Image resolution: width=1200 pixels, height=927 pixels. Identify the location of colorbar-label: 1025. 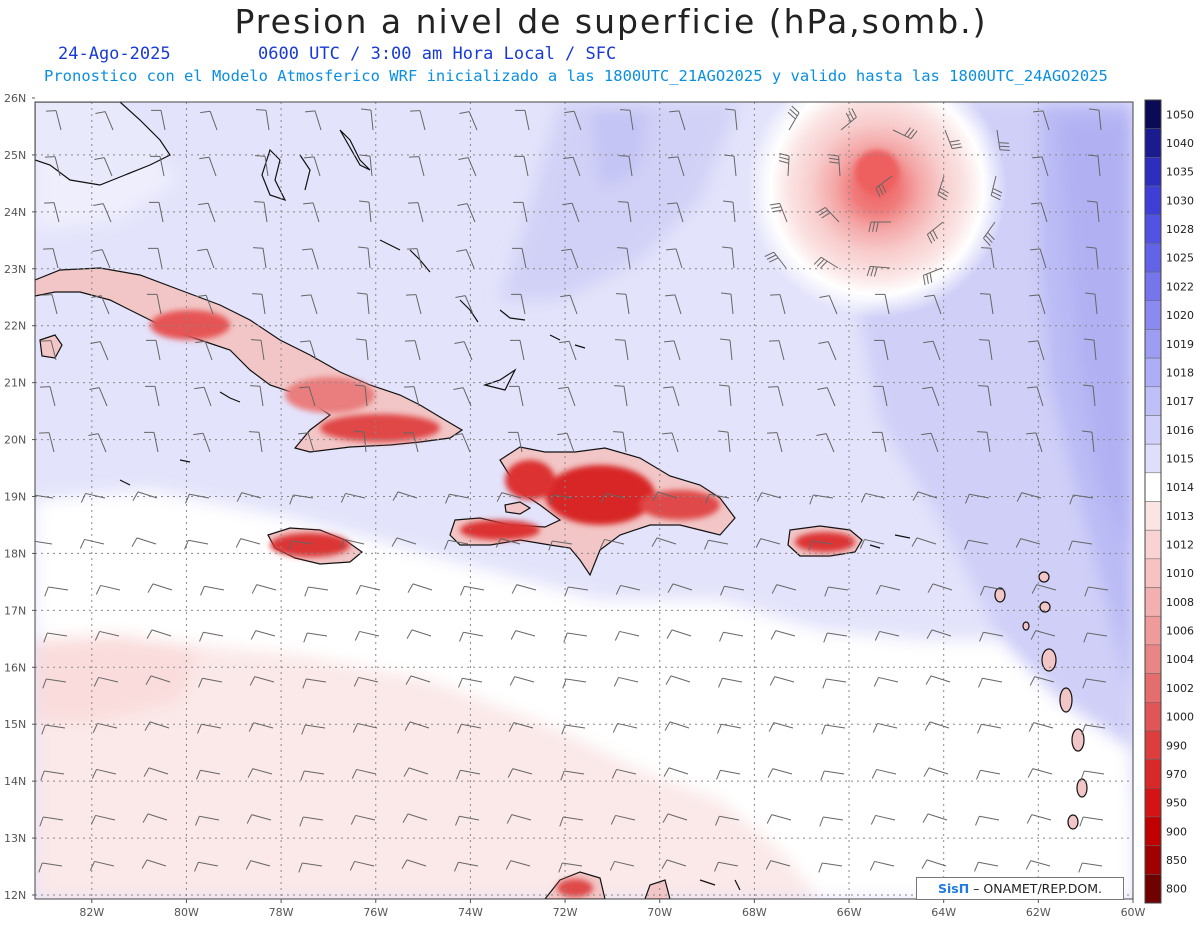
(1180, 258).